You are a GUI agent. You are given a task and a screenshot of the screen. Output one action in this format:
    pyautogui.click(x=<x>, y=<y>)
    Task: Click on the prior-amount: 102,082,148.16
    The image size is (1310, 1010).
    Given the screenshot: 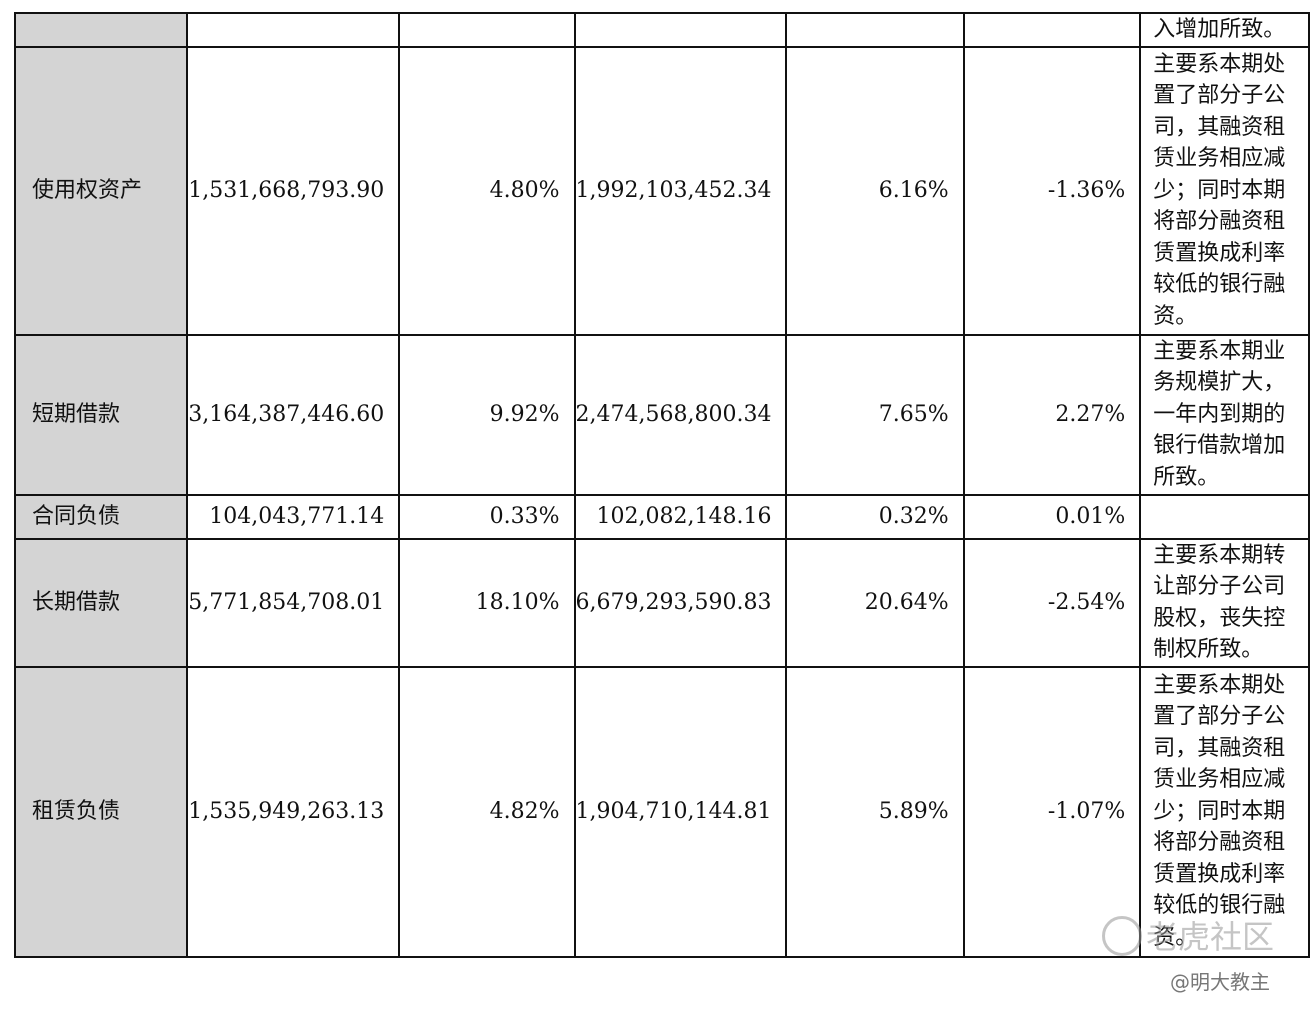 What is the action you would take?
    pyautogui.click(x=680, y=516)
    